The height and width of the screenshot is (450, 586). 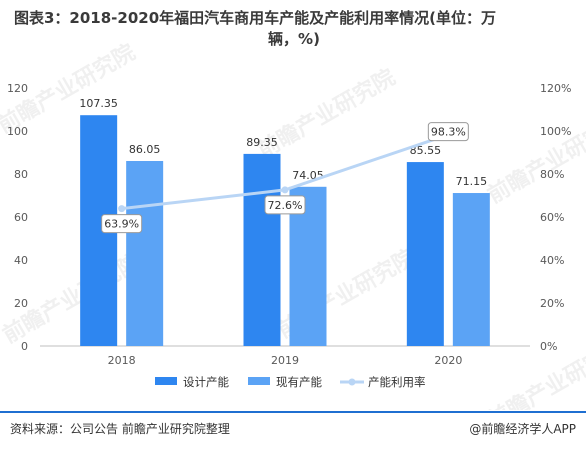 I want to click on utilization-data-label: 72.6%, so click(x=285, y=205).